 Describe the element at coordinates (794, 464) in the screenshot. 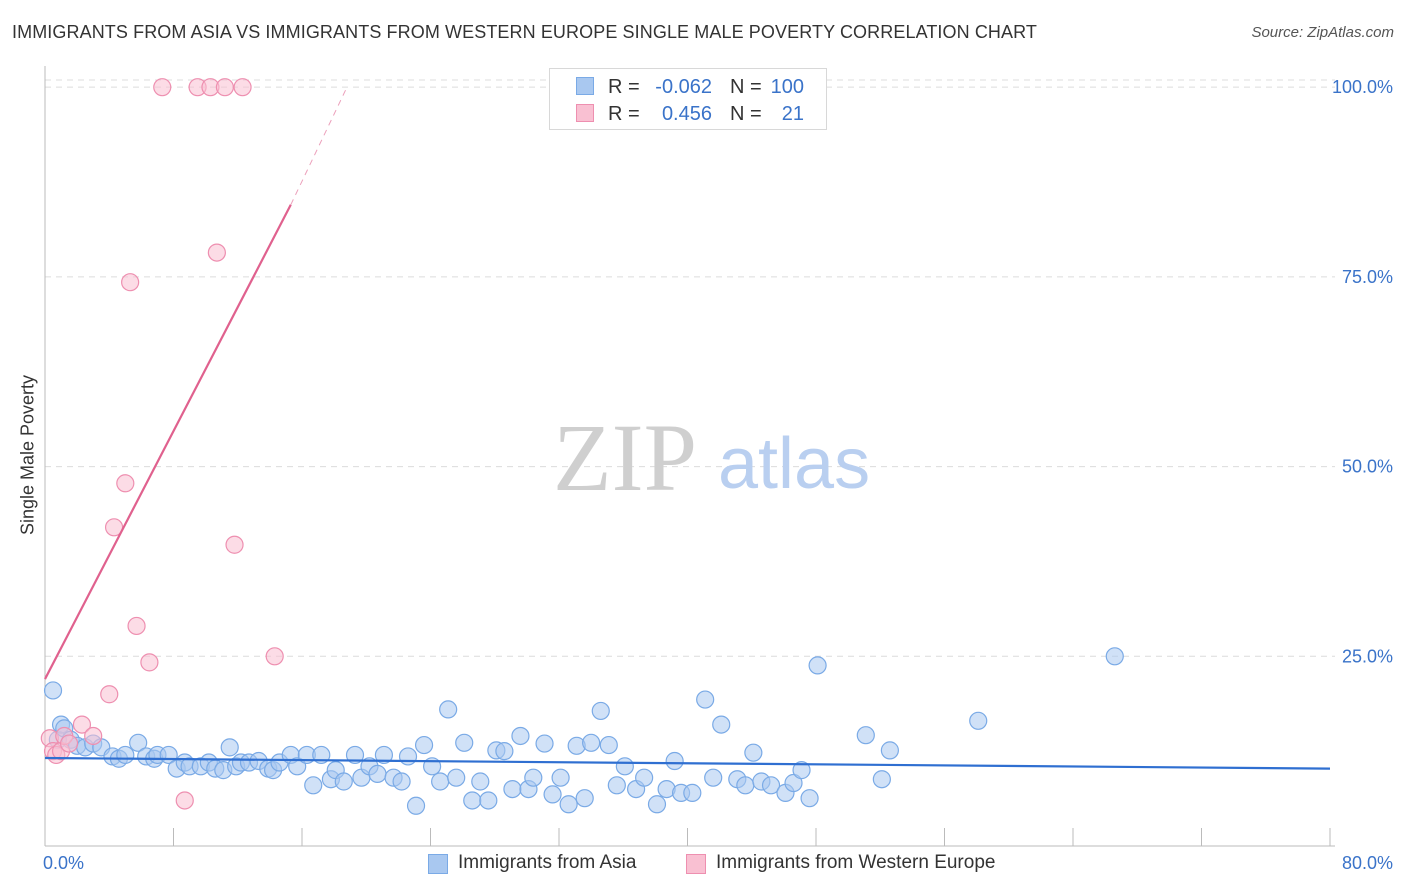

I see `watermark-atlas: atlas` at that location.